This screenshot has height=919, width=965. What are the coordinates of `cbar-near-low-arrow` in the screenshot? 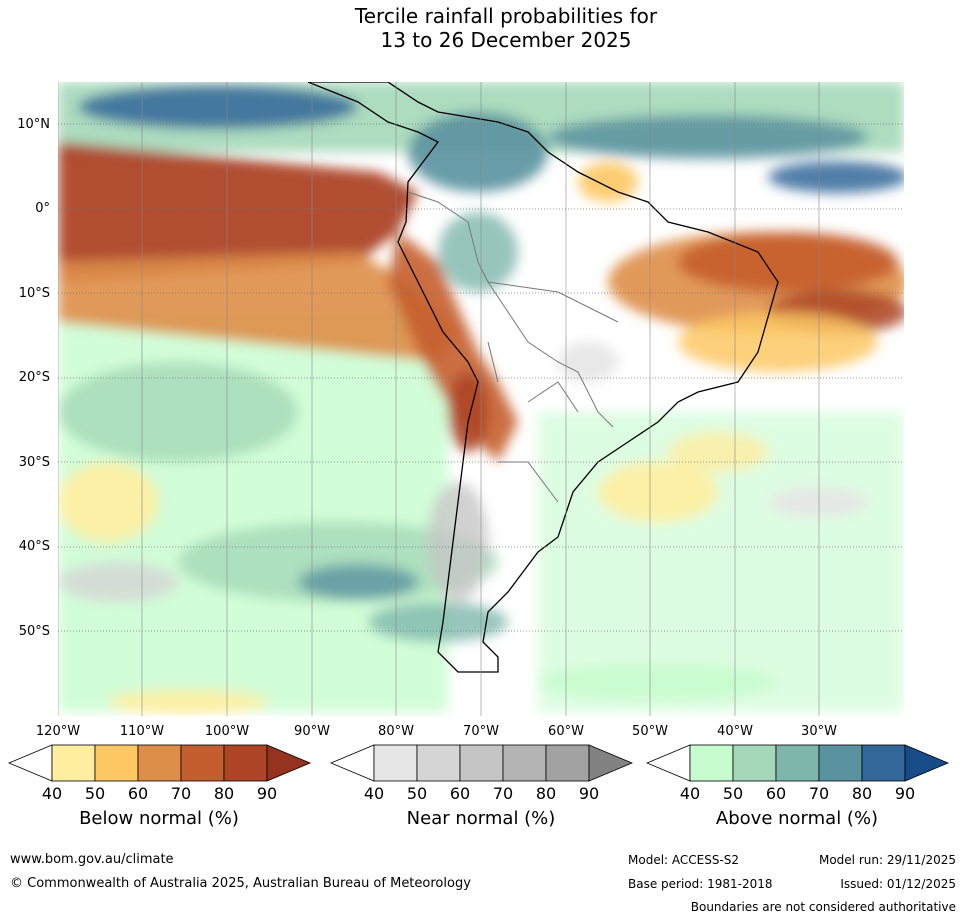 It's located at (352, 763).